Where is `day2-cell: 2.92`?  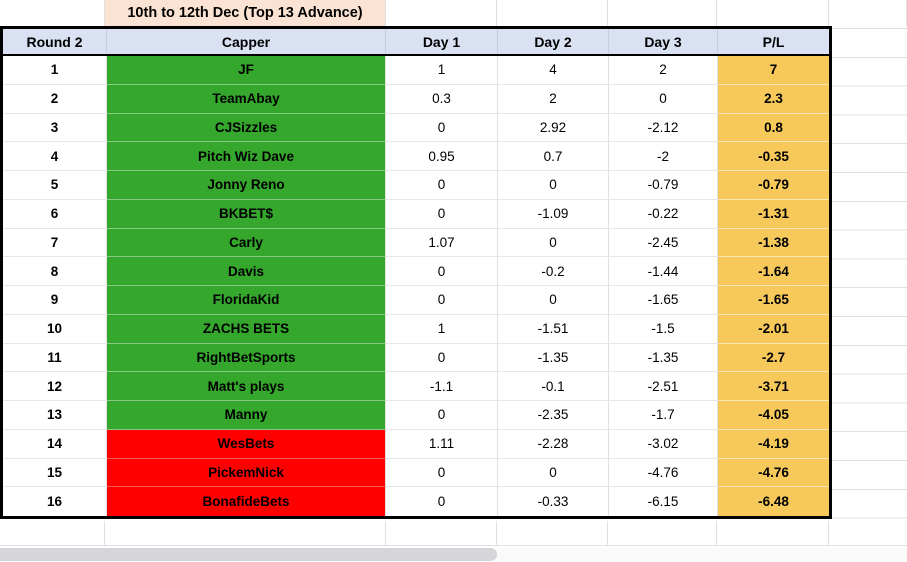 day2-cell: 2.92 is located at coordinates (553, 128).